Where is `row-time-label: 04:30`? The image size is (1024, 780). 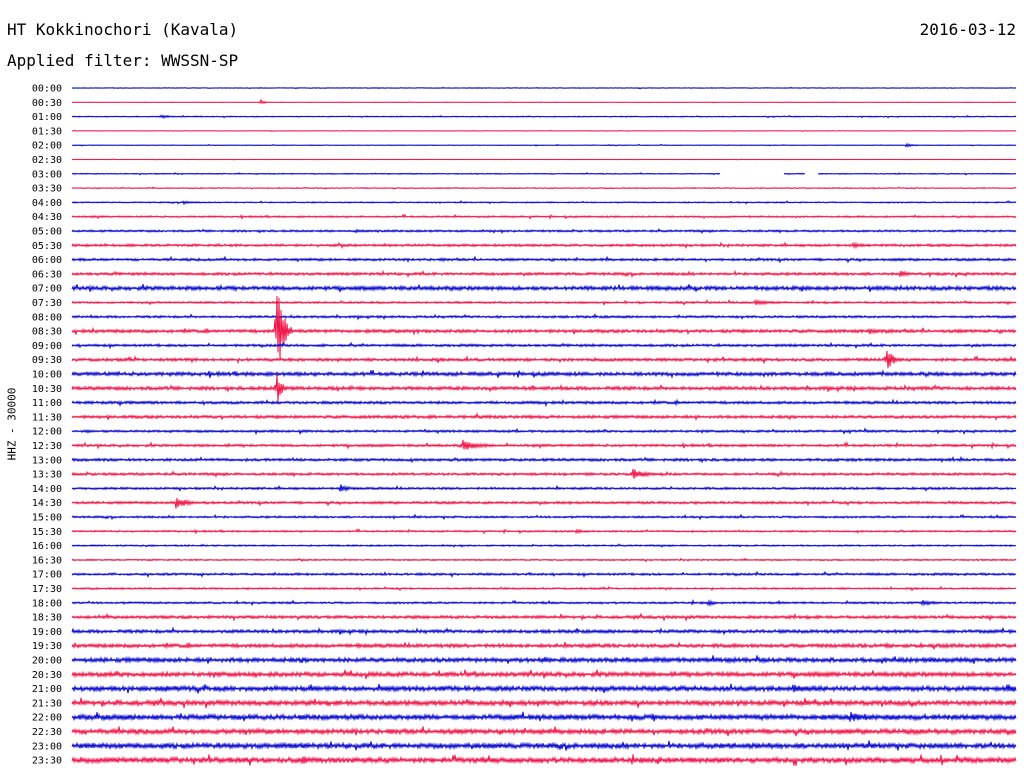 row-time-label: 04:30 is located at coordinates (47, 217).